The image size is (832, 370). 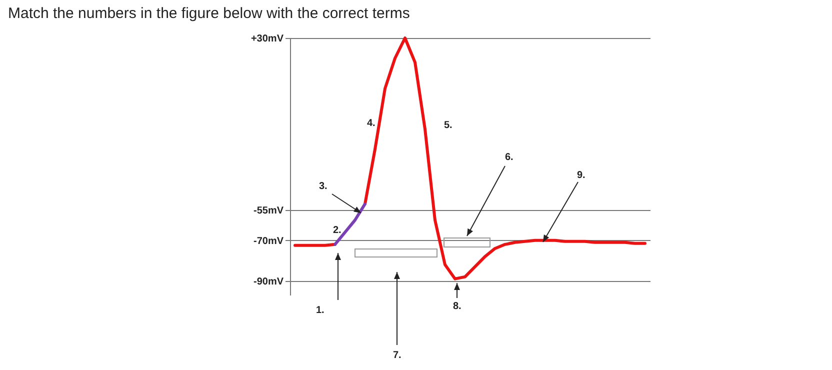 What do you see at coordinates (320, 310) in the screenshot?
I see `text: 1.` at bounding box center [320, 310].